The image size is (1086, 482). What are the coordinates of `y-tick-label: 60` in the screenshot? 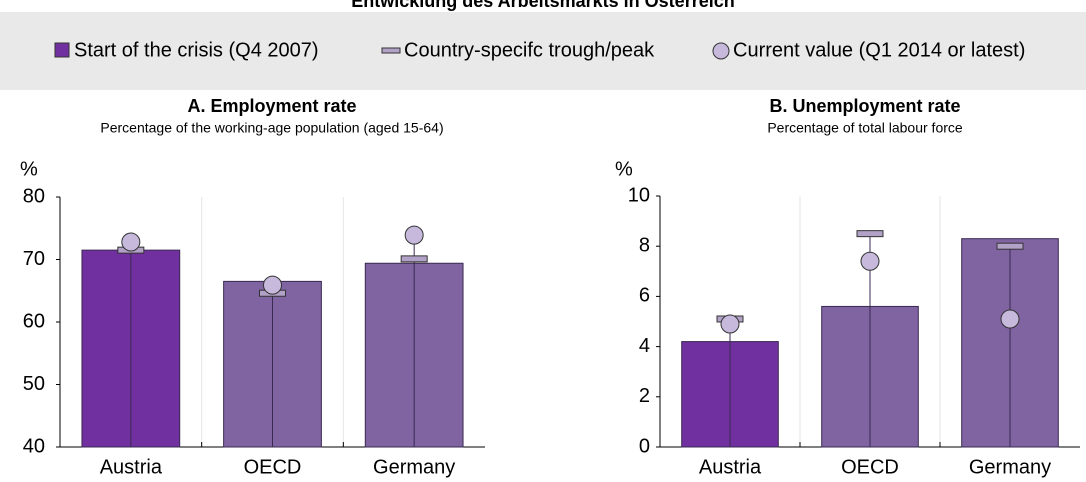 It's located at (34, 321).